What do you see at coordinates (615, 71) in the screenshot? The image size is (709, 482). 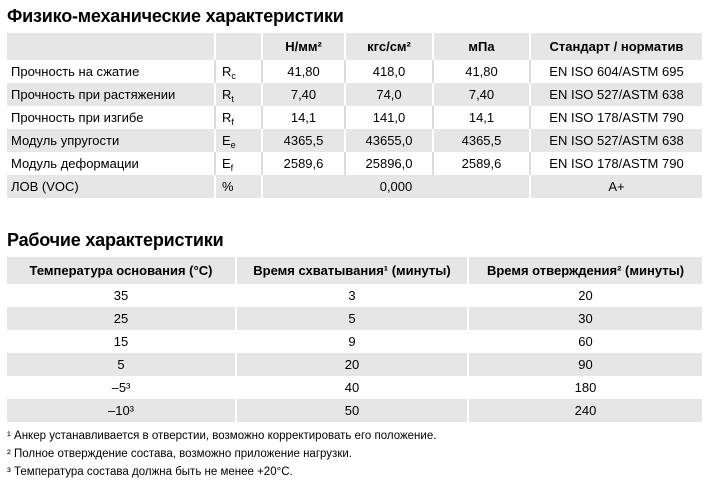 I see `standard-ref: EN ISO 604/ASTM 695` at bounding box center [615, 71].